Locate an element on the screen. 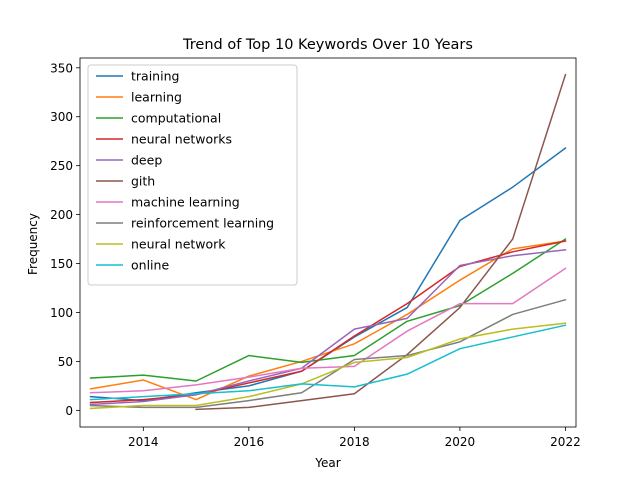  legend-label: gith is located at coordinates (143, 181).